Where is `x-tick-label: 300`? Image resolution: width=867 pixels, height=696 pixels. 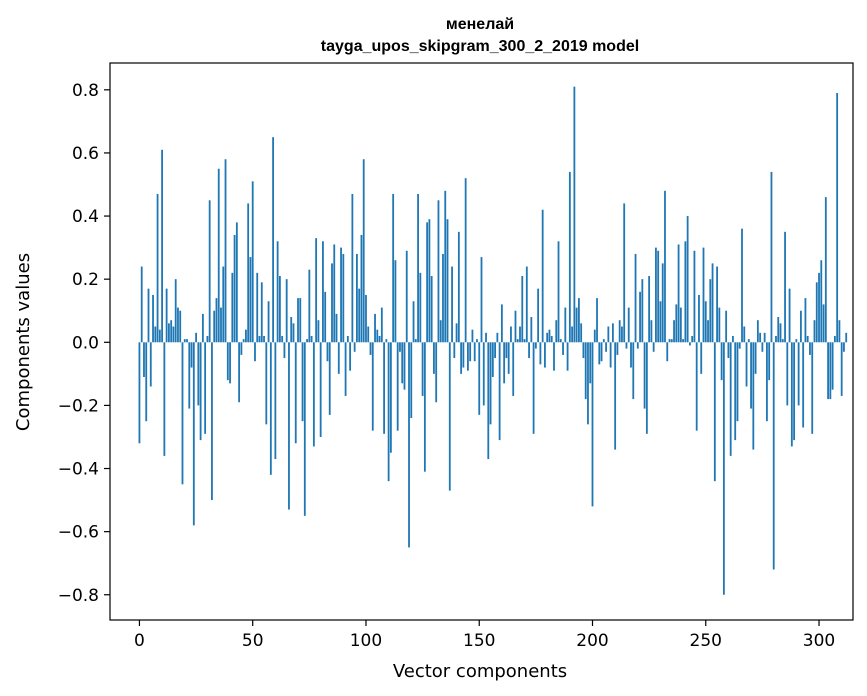 x-tick-label: 300 is located at coordinates (819, 641).